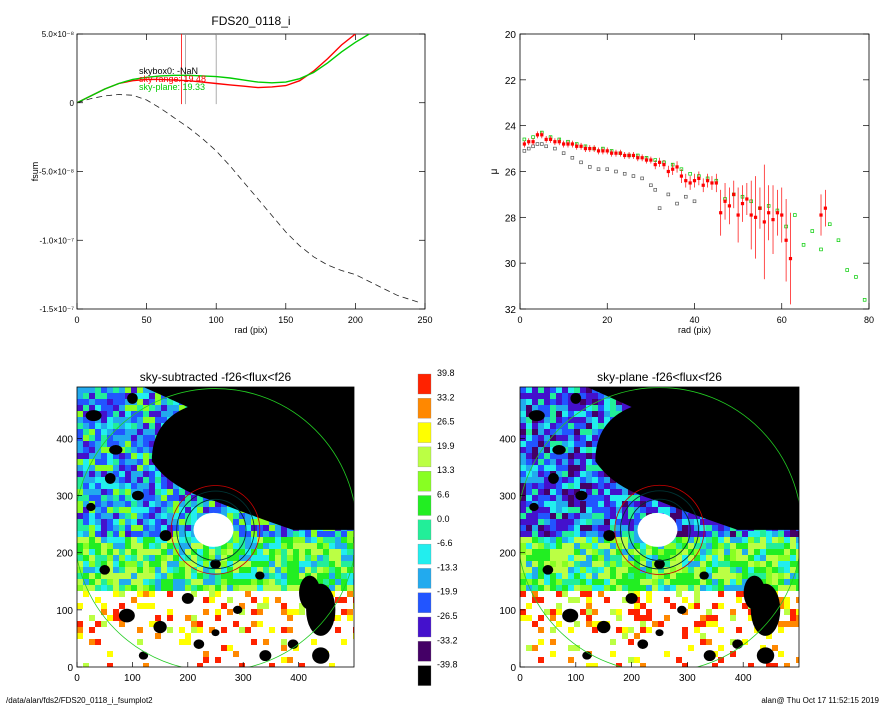  What do you see at coordinates (35, 172) in the screenshot?
I see `fsum-ylabel: fsum` at bounding box center [35, 172].